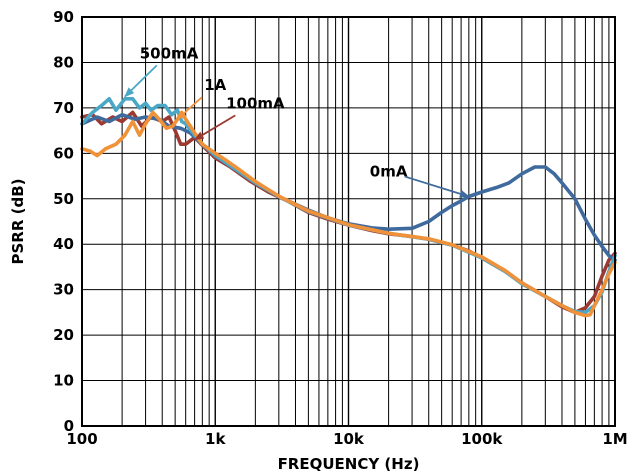 This screenshot has height=476, width=639. What do you see at coordinates (63, 290) in the screenshot?
I see `y-tick-label: 30` at bounding box center [63, 290].